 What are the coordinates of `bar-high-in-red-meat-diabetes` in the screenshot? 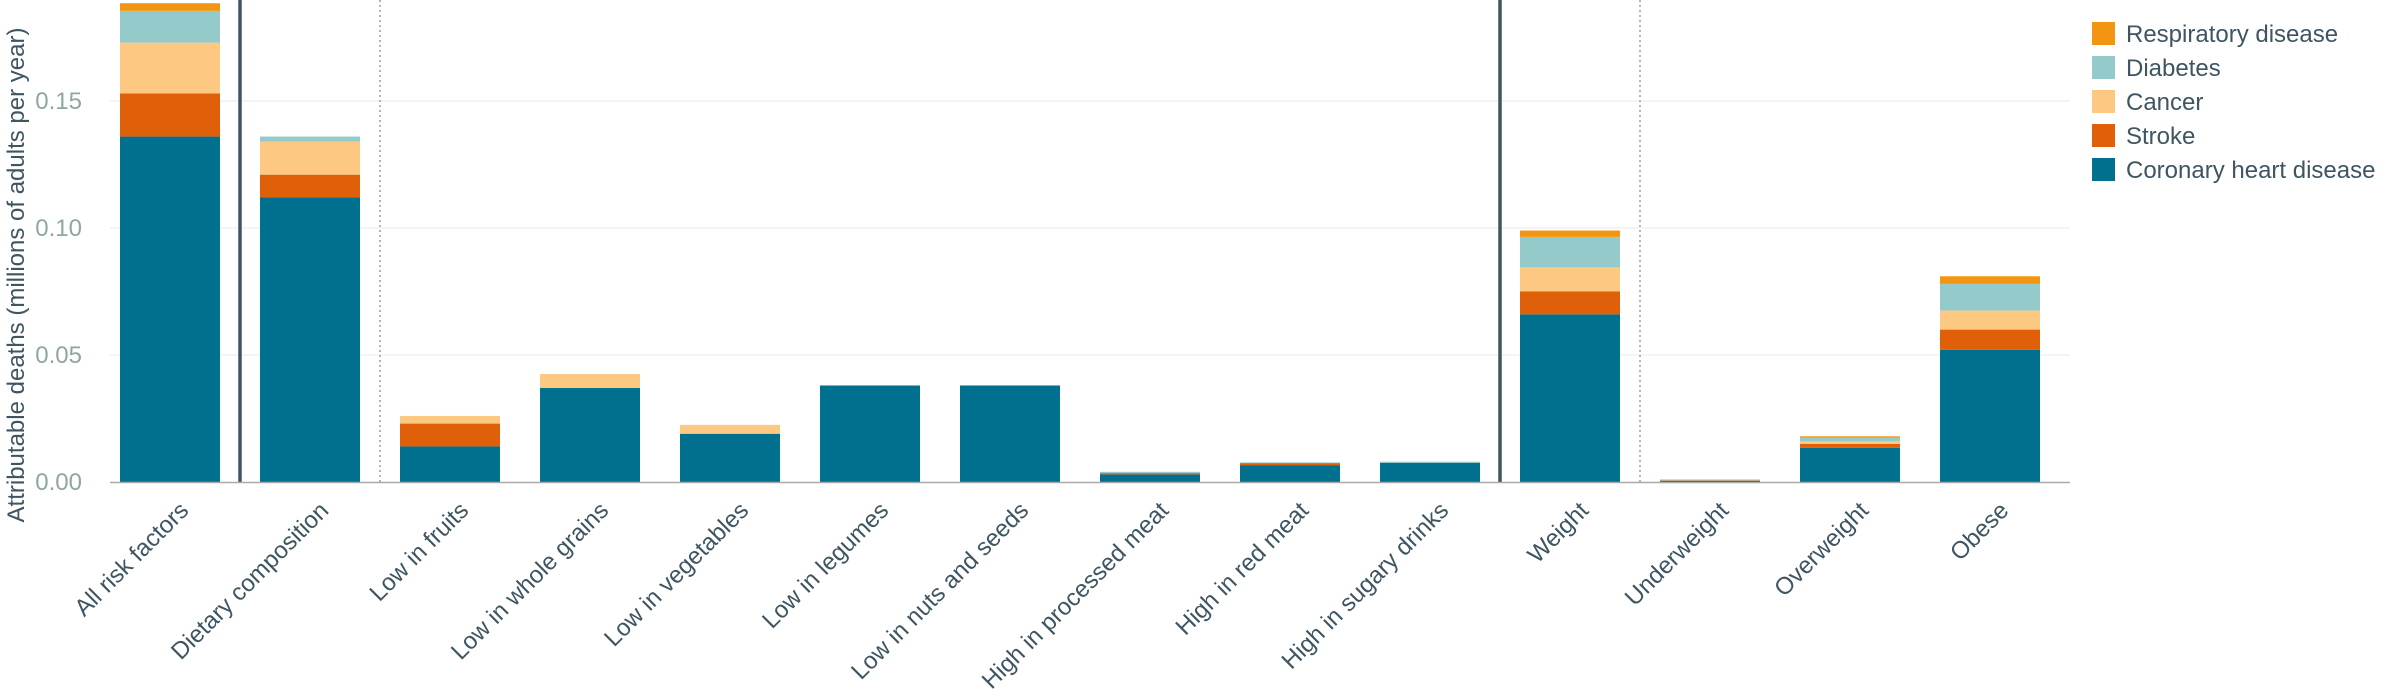 It's located at (1290, 463).